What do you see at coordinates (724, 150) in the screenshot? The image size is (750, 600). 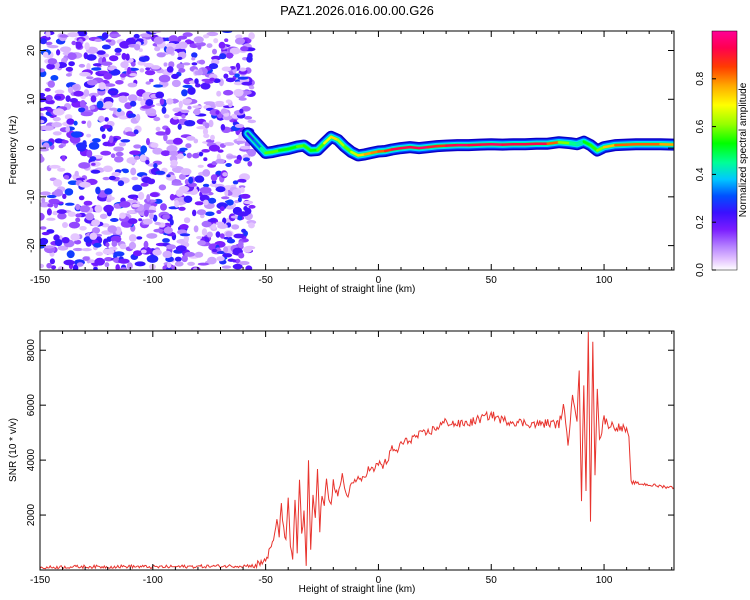 I see `colorbar` at bounding box center [724, 150].